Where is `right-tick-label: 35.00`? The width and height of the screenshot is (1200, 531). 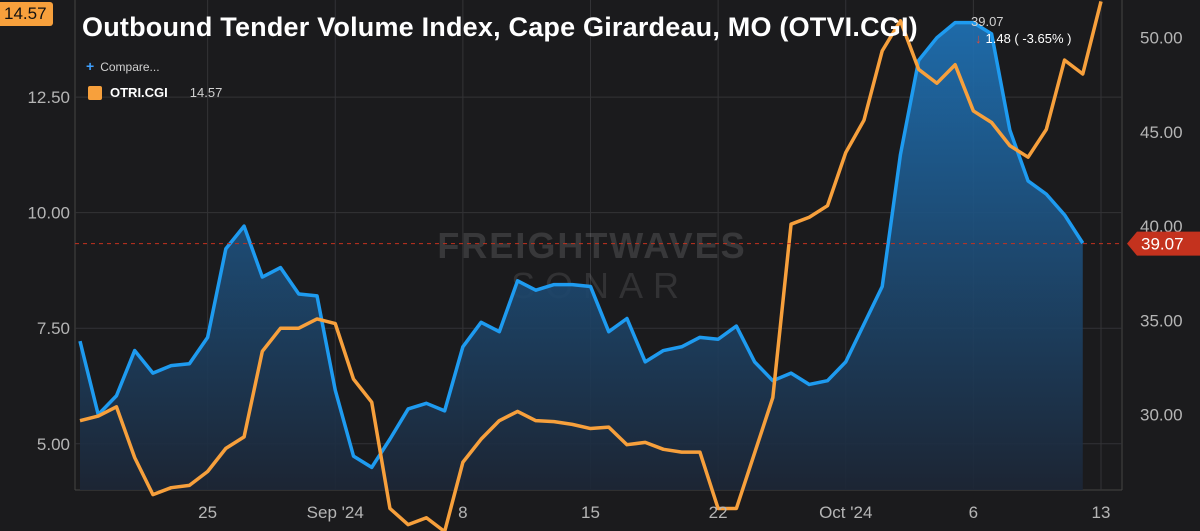
right-tick-label: 35.00 is located at coordinates (1161, 320).